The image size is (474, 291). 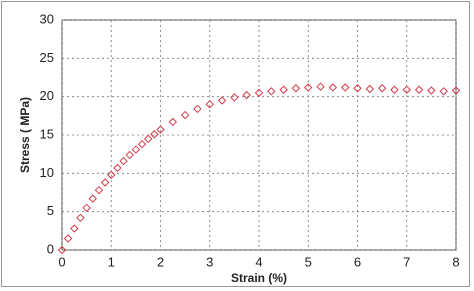 I want to click on x-tick-label: 1, so click(x=111, y=261).